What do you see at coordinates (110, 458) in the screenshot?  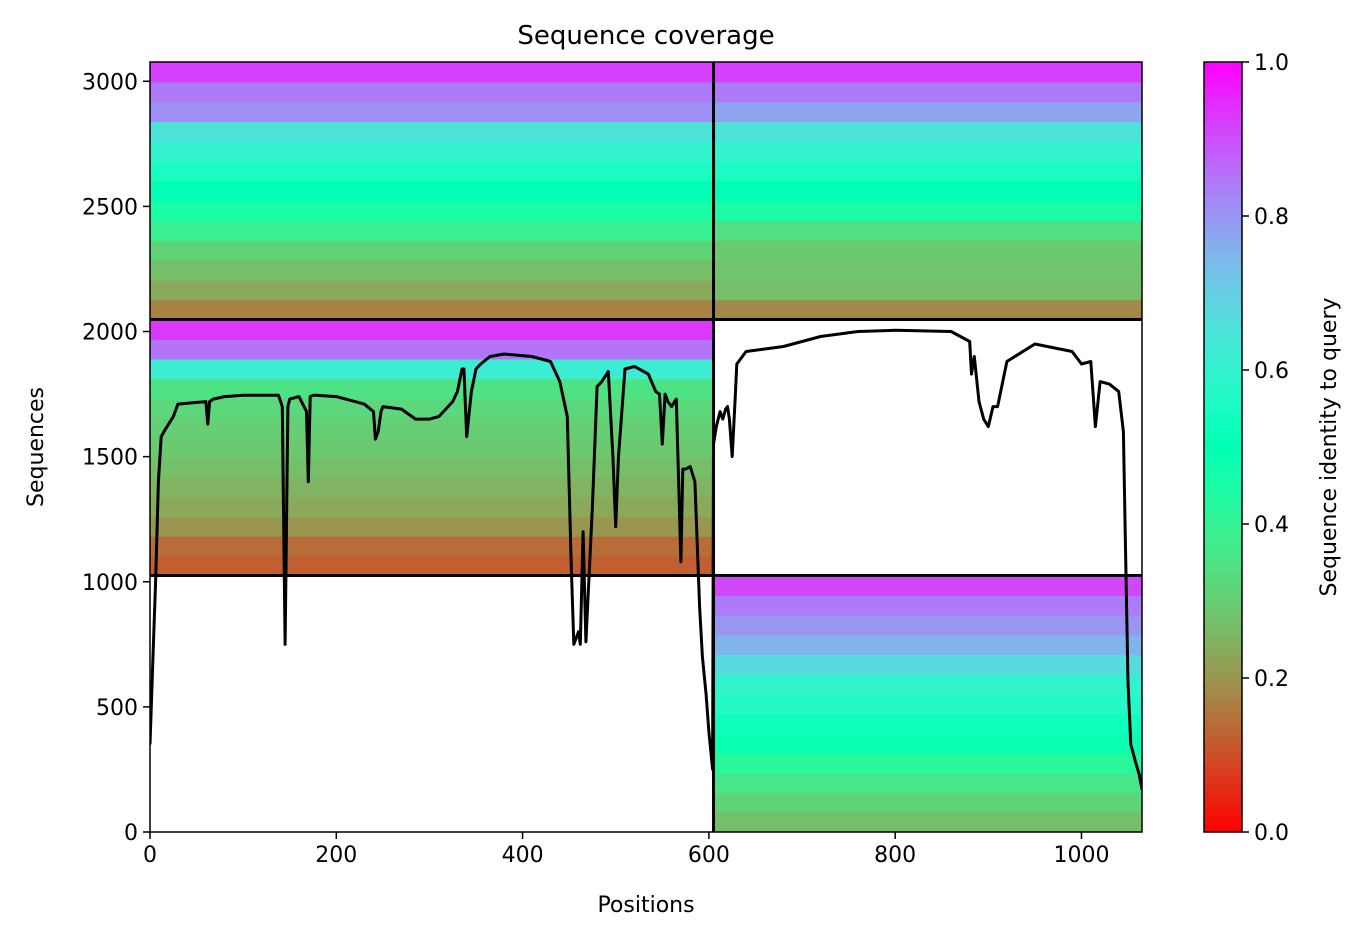 I see `y-tick-label: 1500` at bounding box center [110, 458].